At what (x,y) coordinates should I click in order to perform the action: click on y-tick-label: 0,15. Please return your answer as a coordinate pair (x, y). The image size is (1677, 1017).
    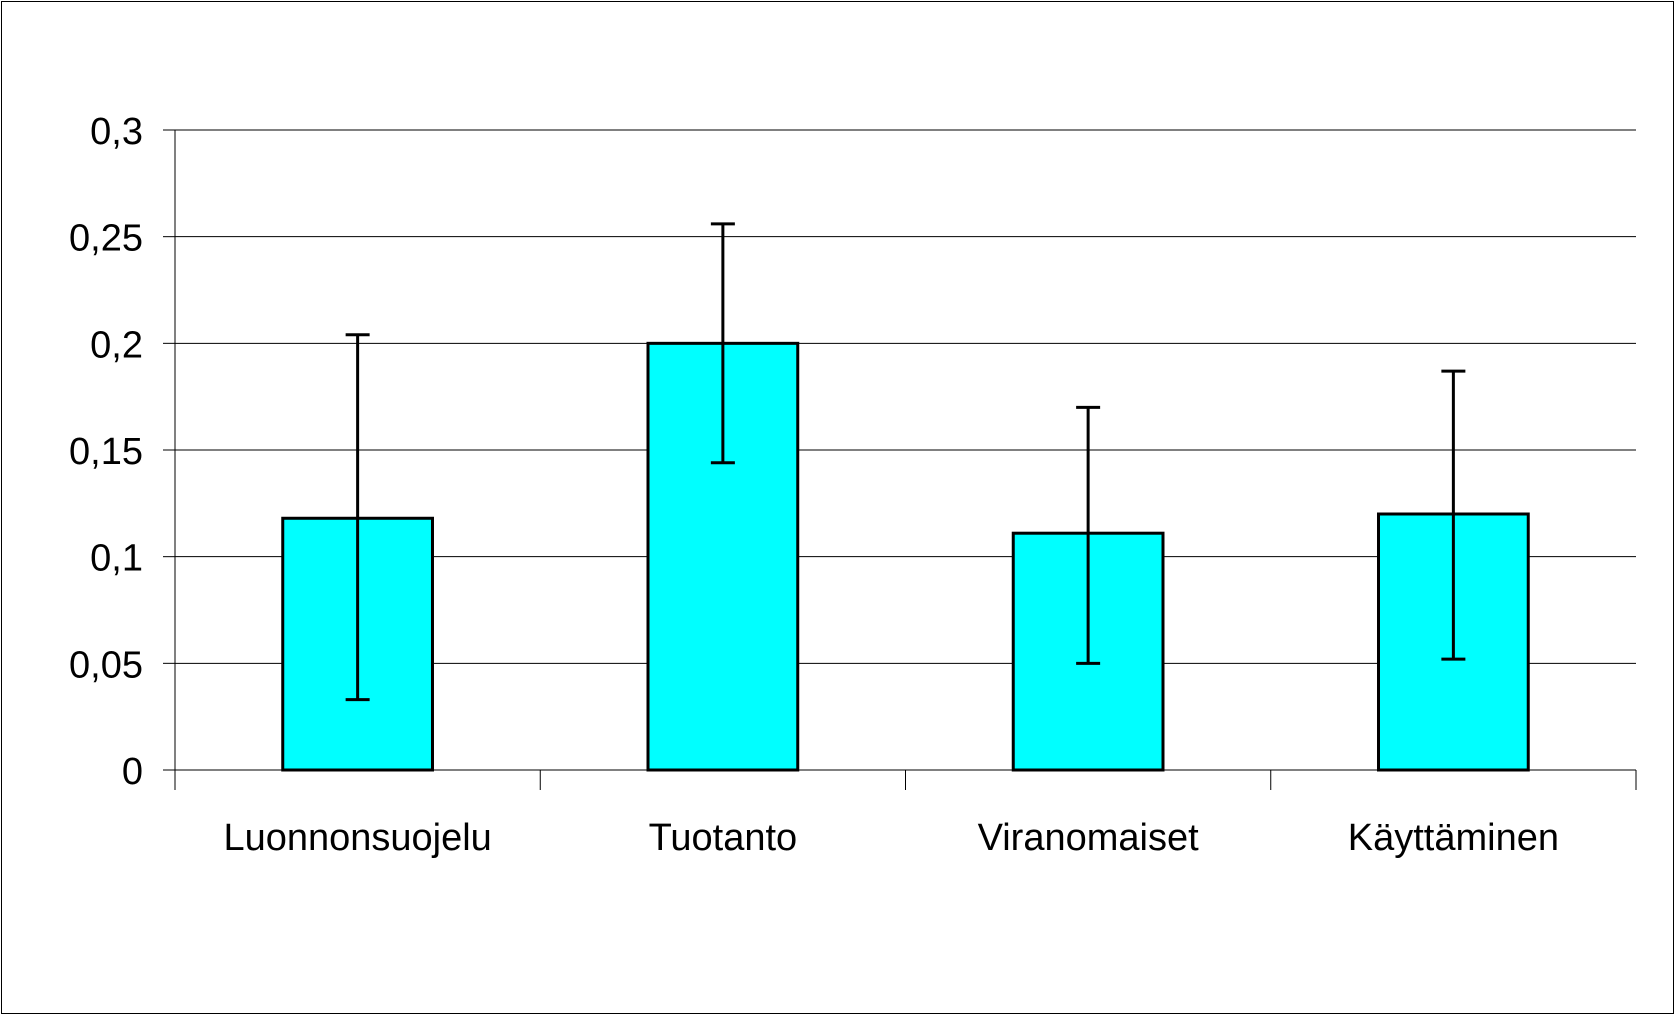
    Looking at the image, I should click on (106, 452).